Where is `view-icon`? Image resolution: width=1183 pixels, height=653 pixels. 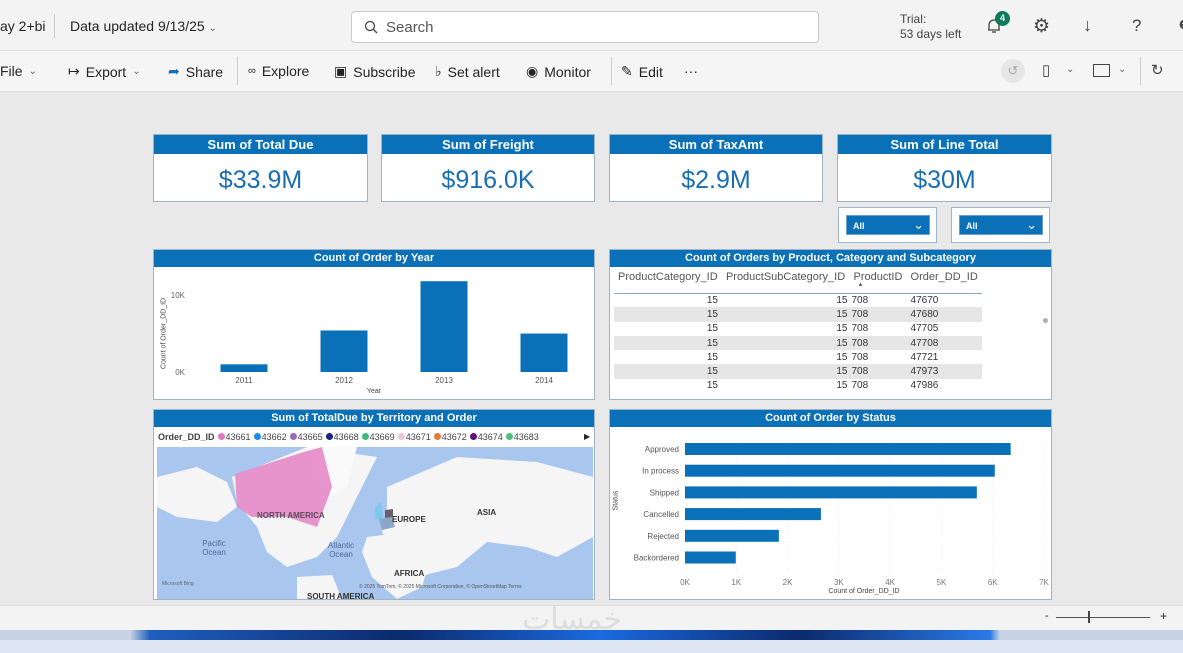
view-icon is located at coordinates (1101, 70).